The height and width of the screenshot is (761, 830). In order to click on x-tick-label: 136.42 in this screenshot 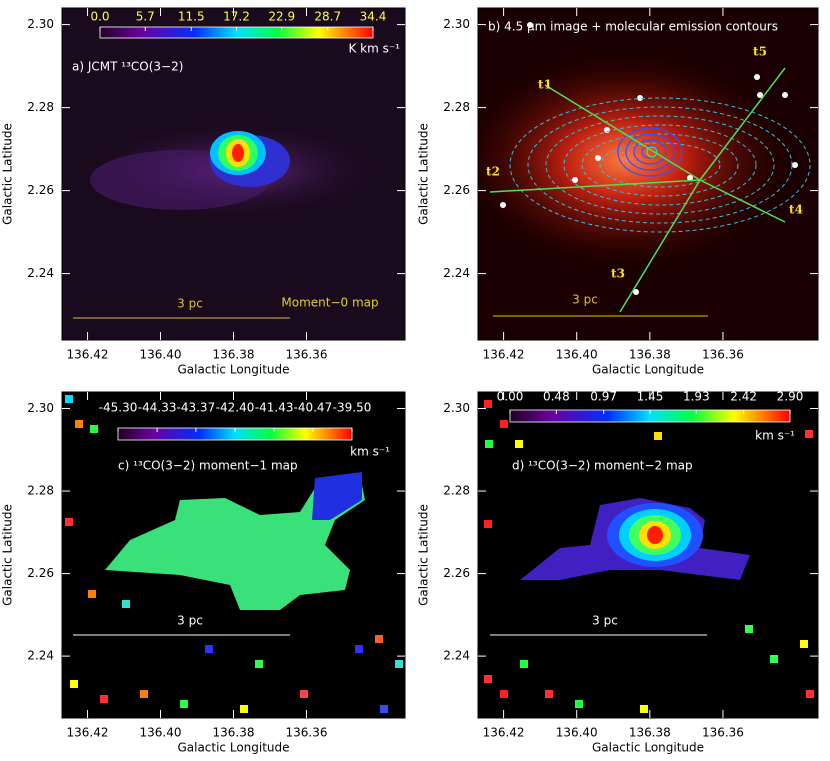, I will do `click(88, 733)`.